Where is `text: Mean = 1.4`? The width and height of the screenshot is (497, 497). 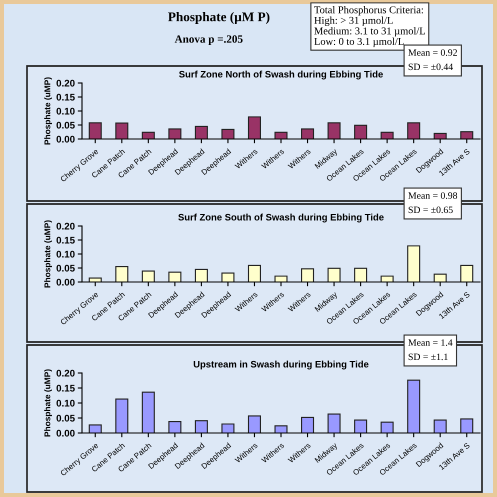 text: Mean = 1.4 is located at coordinates (430, 342).